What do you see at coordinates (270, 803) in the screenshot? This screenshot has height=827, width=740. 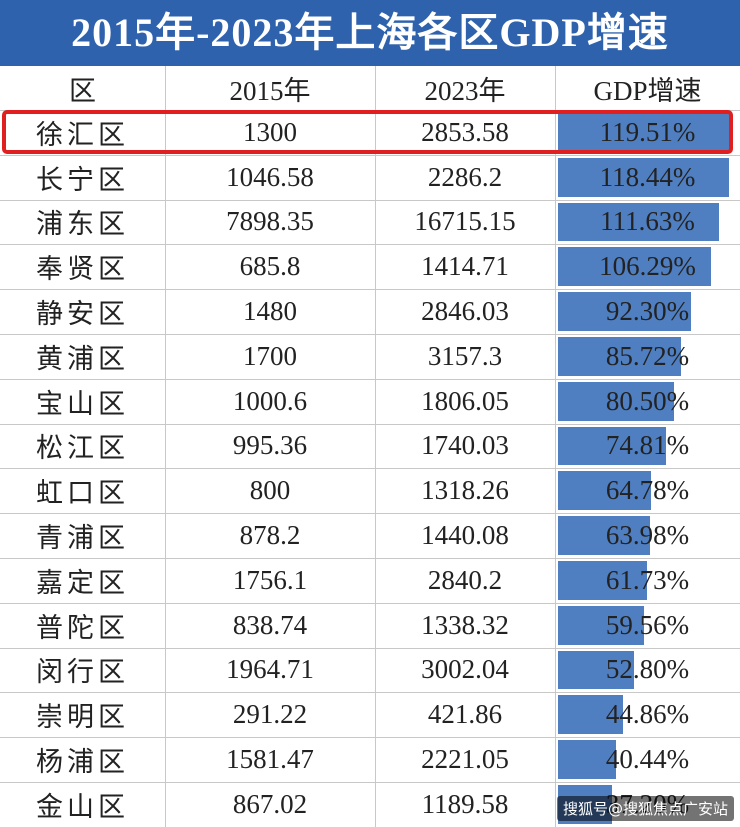 I see `value-cell: 867.02` at bounding box center [270, 803].